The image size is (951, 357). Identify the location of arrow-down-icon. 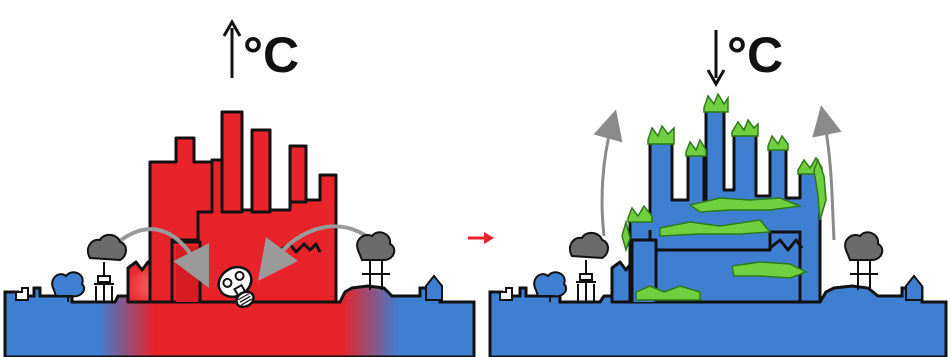
(716, 59).